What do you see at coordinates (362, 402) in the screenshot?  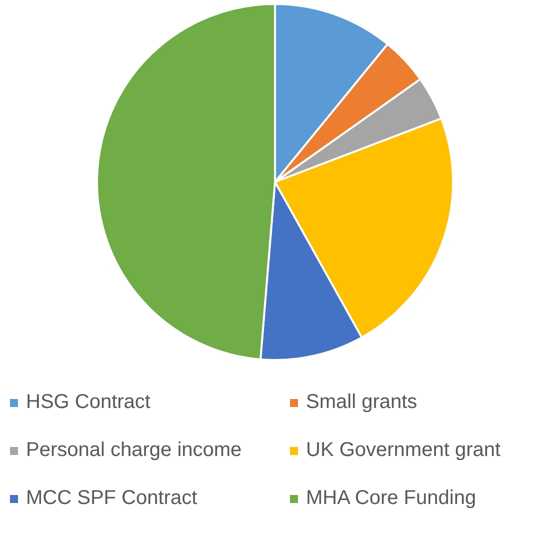 I see `legend-label: Small grants` at bounding box center [362, 402].